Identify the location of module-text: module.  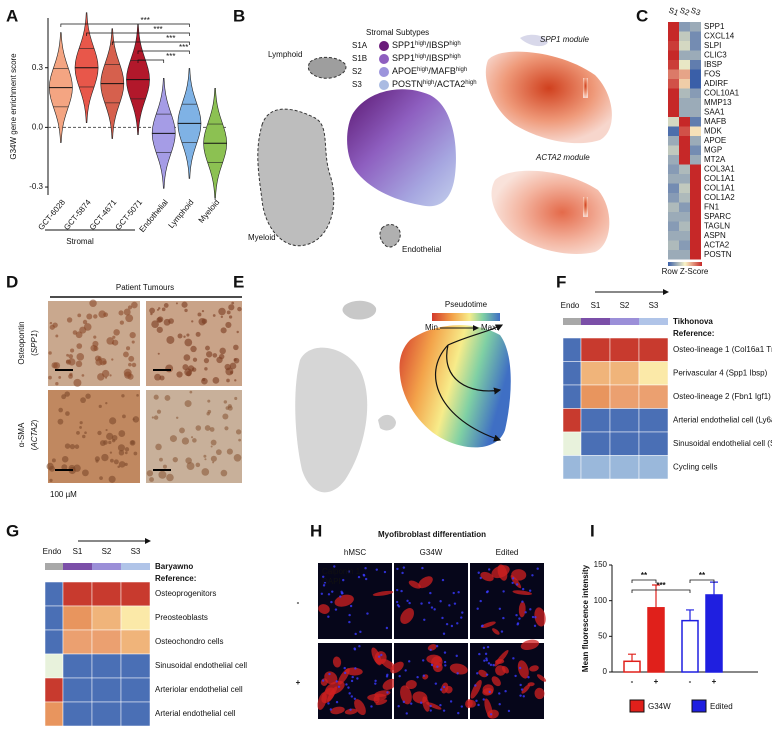
(574, 39).